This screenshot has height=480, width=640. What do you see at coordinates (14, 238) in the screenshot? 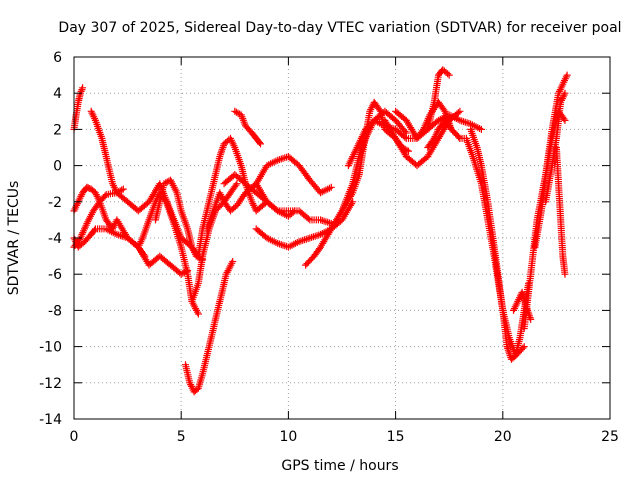
I see `y-axis-label: SDTVAR / TECUs` at bounding box center [14, 238].